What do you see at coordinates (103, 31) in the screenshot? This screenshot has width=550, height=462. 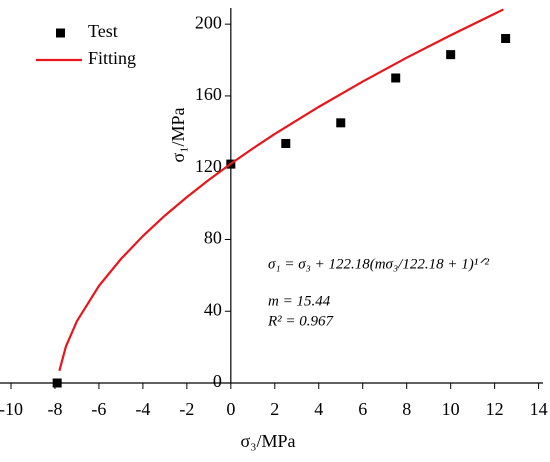 I see `legend-label: Test` at bounding box center [103, 31].